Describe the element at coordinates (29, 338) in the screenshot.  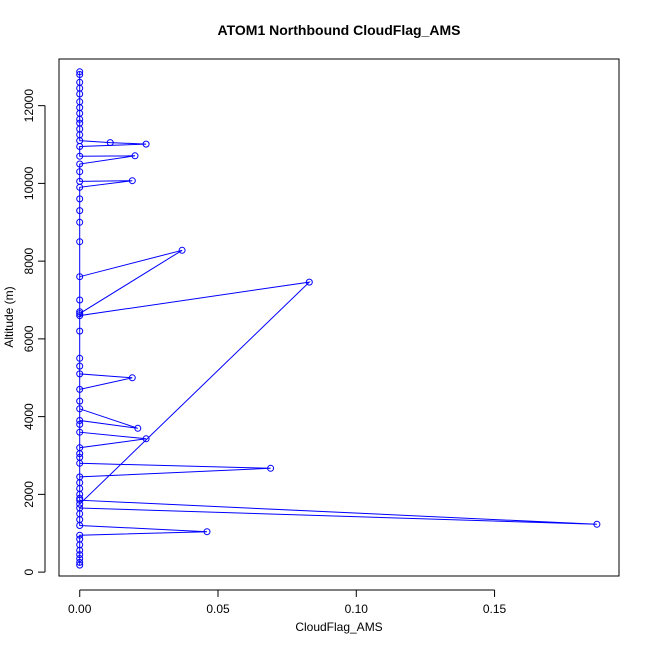
I see `y-tick-label: 6000` at that location.